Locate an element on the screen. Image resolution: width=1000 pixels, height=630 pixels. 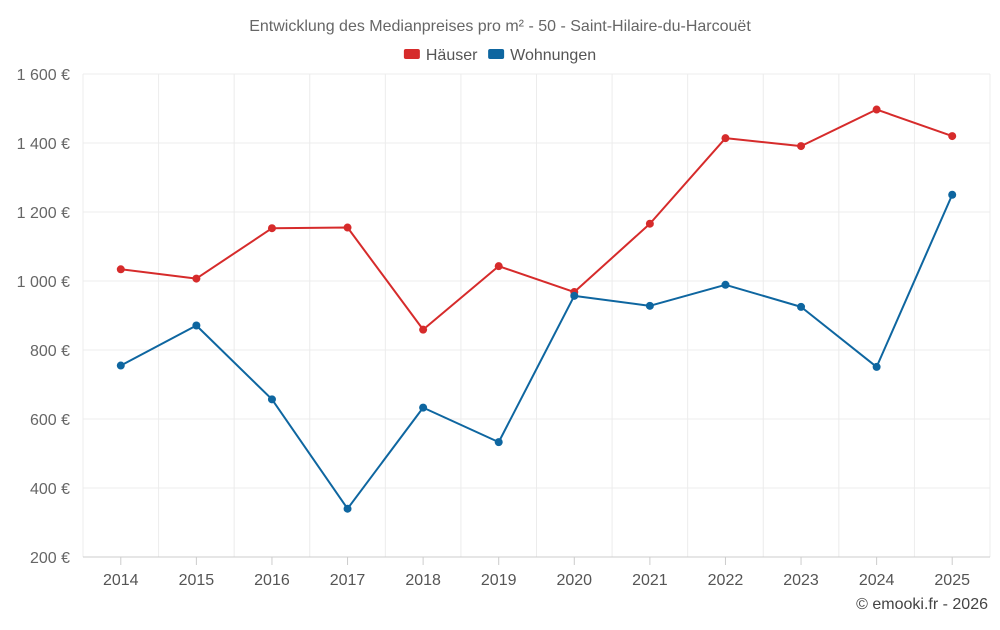
y-tick-label: 400 € is located at coordinates (50, 489).